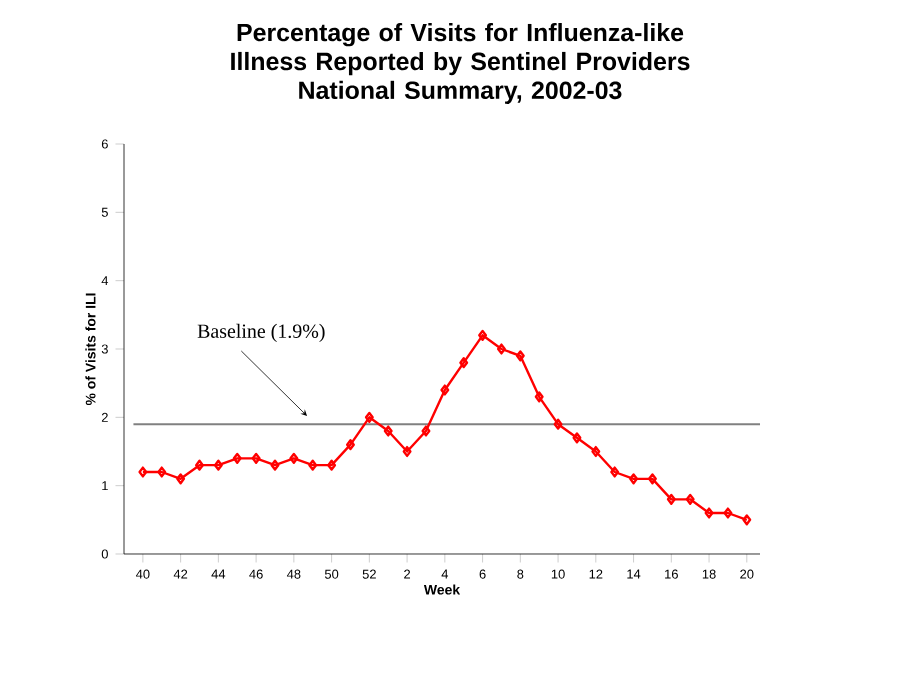 The image size is (920, 690). Describe the element at coordinates (460, 92) in the screenshot. I see `chart-subtitle: National Summary, 2002-03` at that location.